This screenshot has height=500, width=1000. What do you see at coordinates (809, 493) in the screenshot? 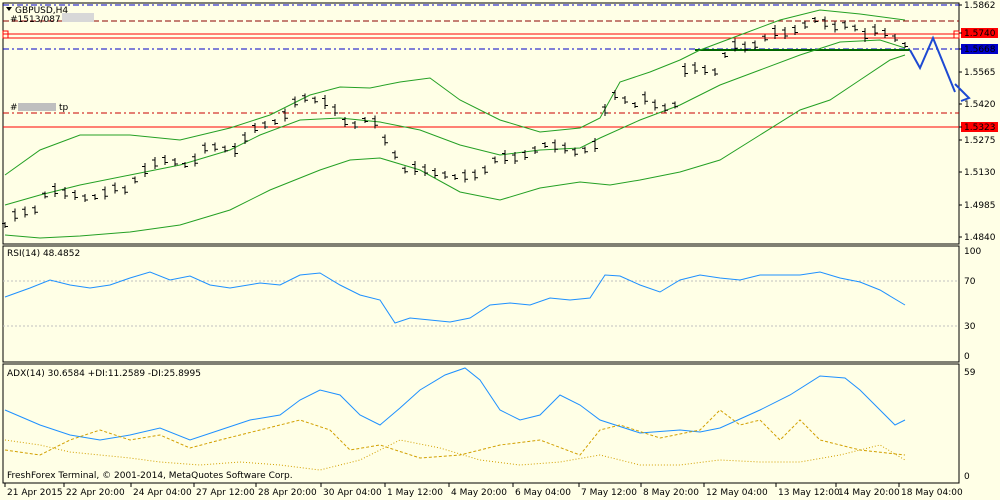
I see `time-tick-label: 13 May 12:00` at bounding box center [809, 493].